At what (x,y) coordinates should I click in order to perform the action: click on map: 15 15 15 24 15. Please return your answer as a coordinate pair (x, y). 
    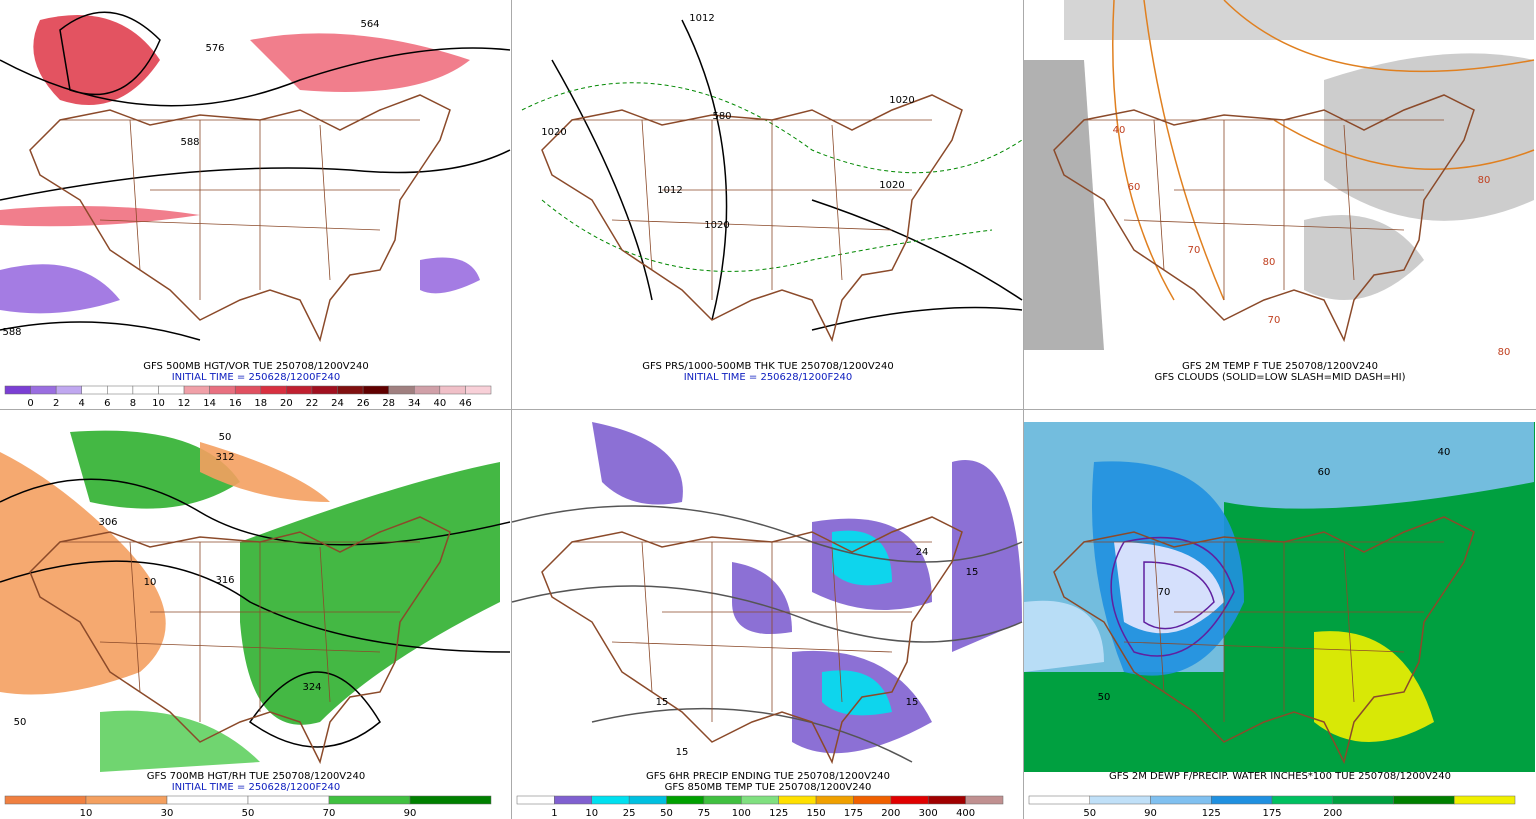
    Looking at the image, I should click on (767, 597).